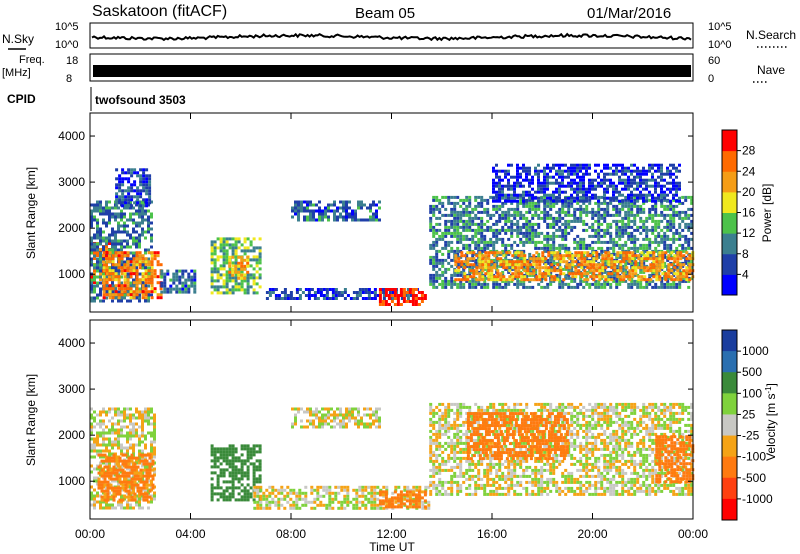 This screenshot has height=554, width=800. I want to click on colorbar-segment, so click(729, 161).